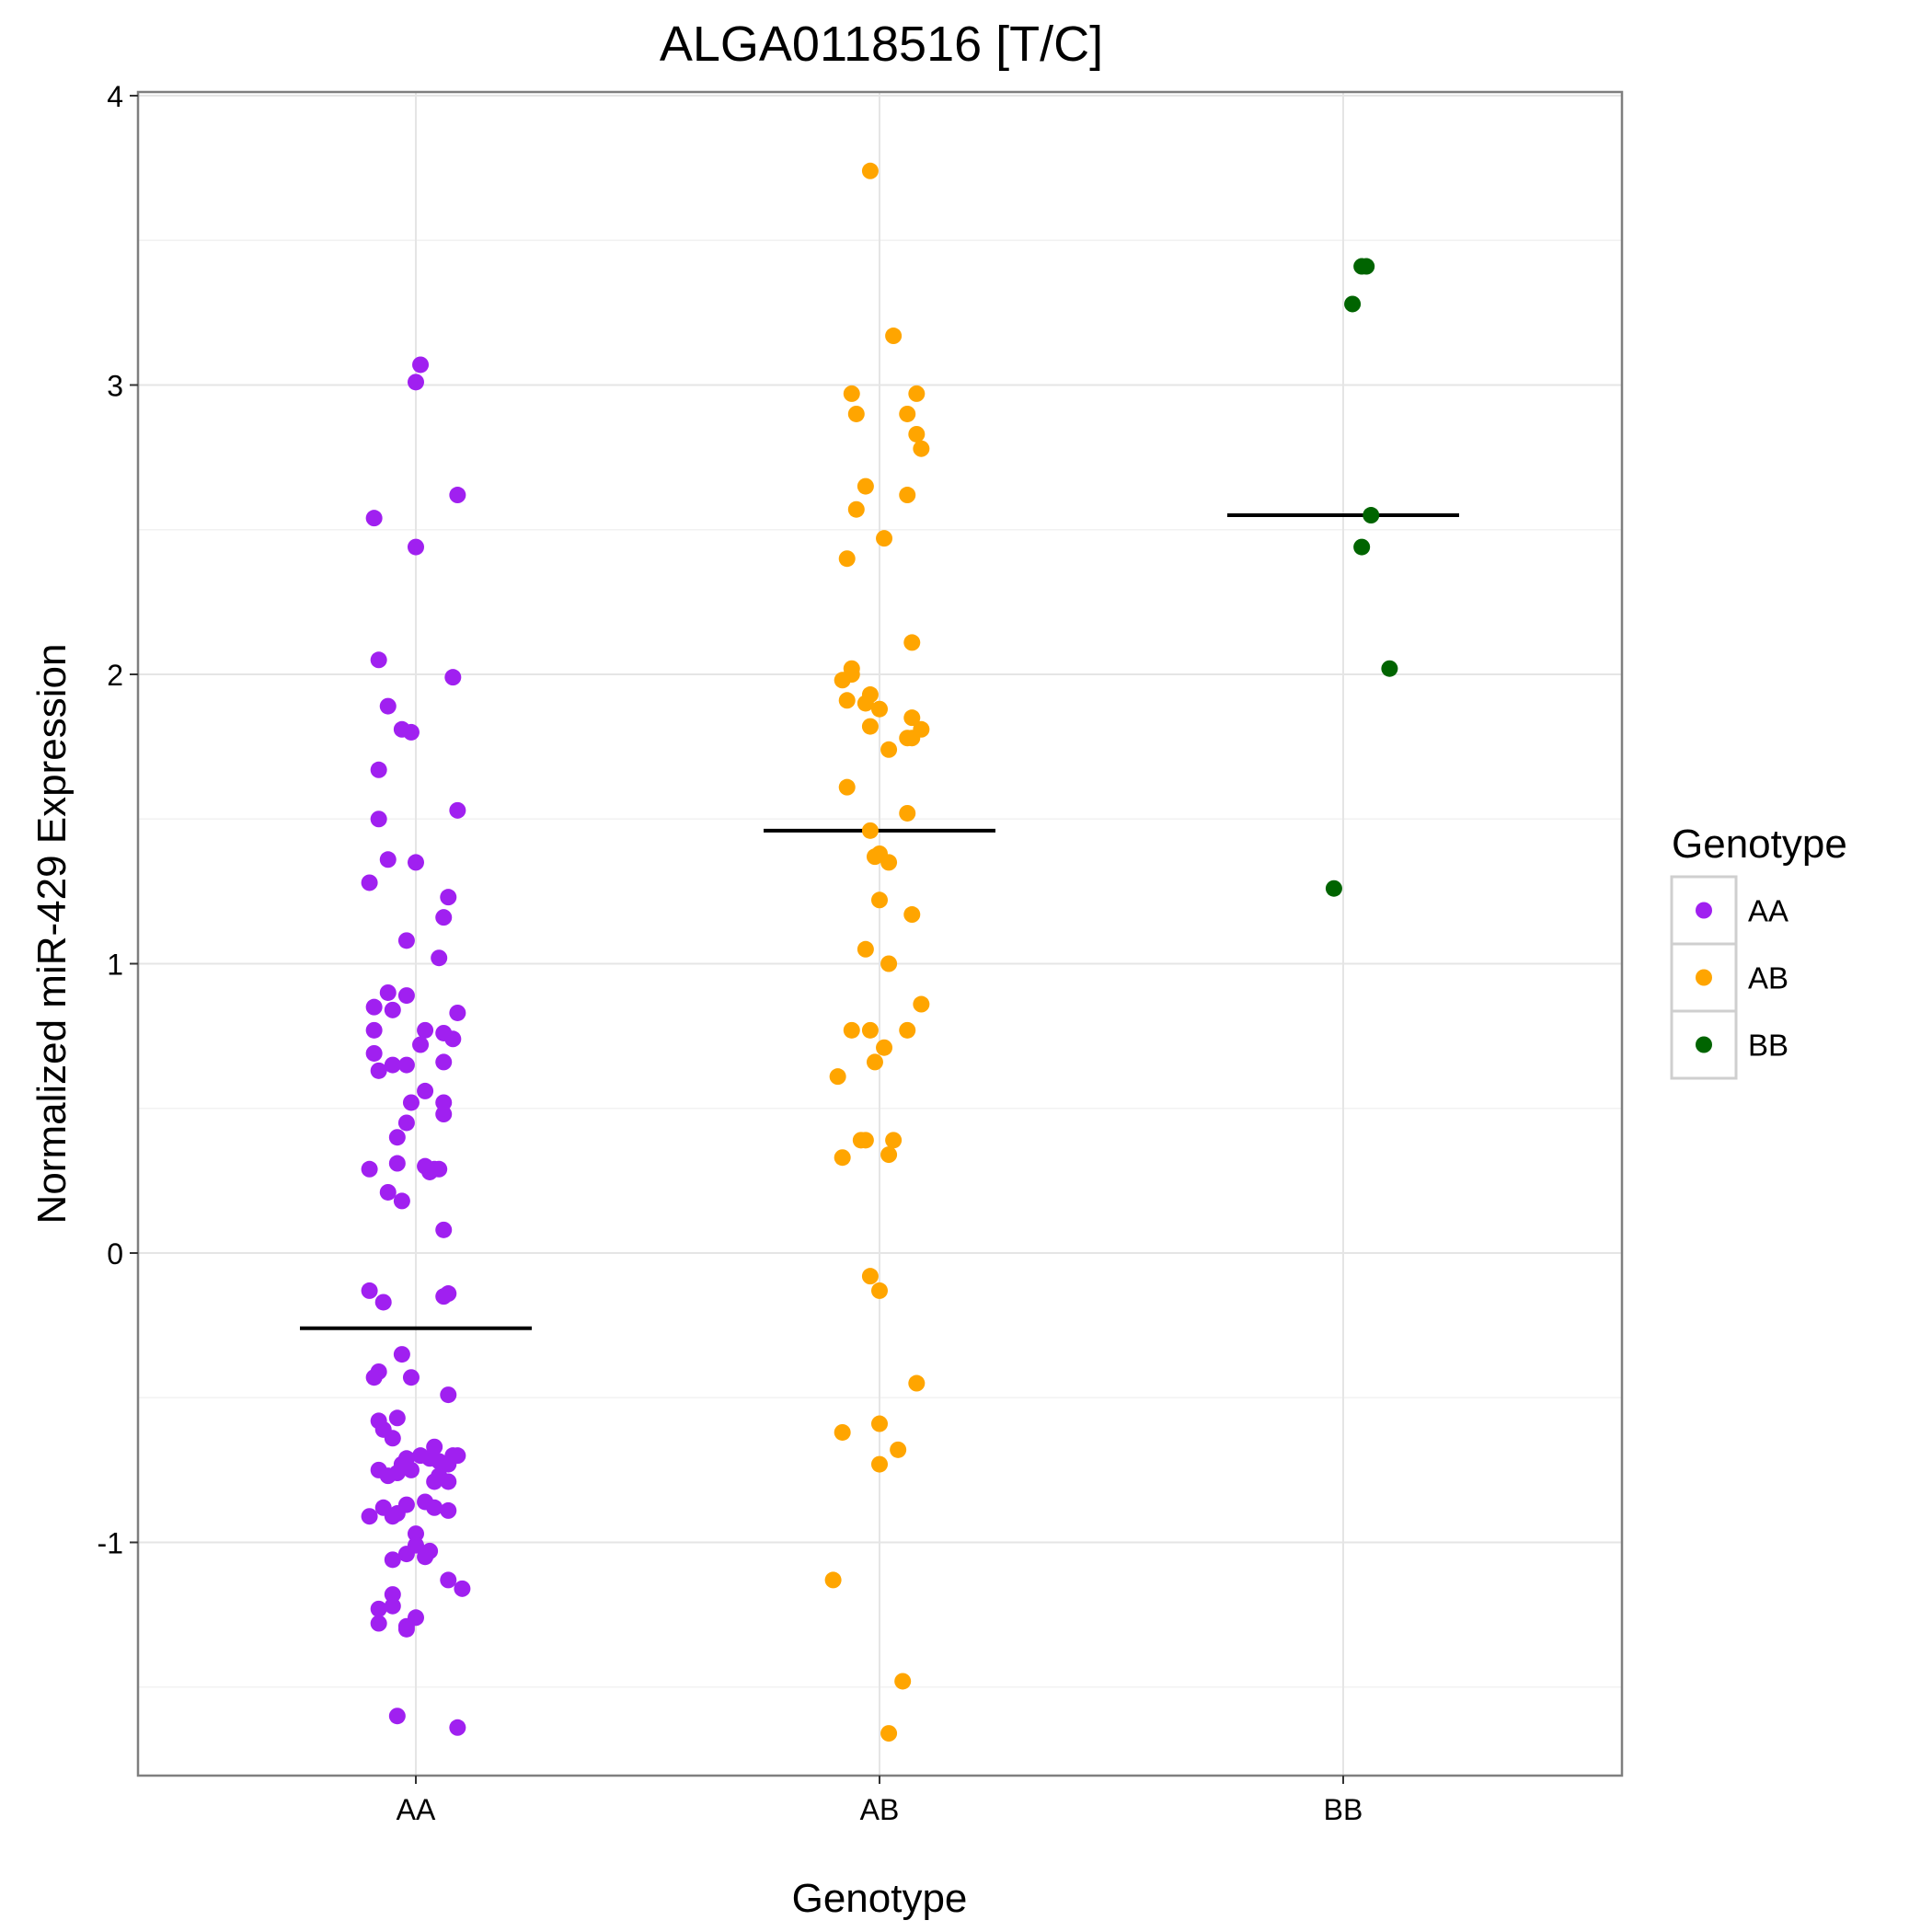  Describe the element at coordinates (880, 1809) in the screenshot. I see `x-tick-label: AB` at that location.